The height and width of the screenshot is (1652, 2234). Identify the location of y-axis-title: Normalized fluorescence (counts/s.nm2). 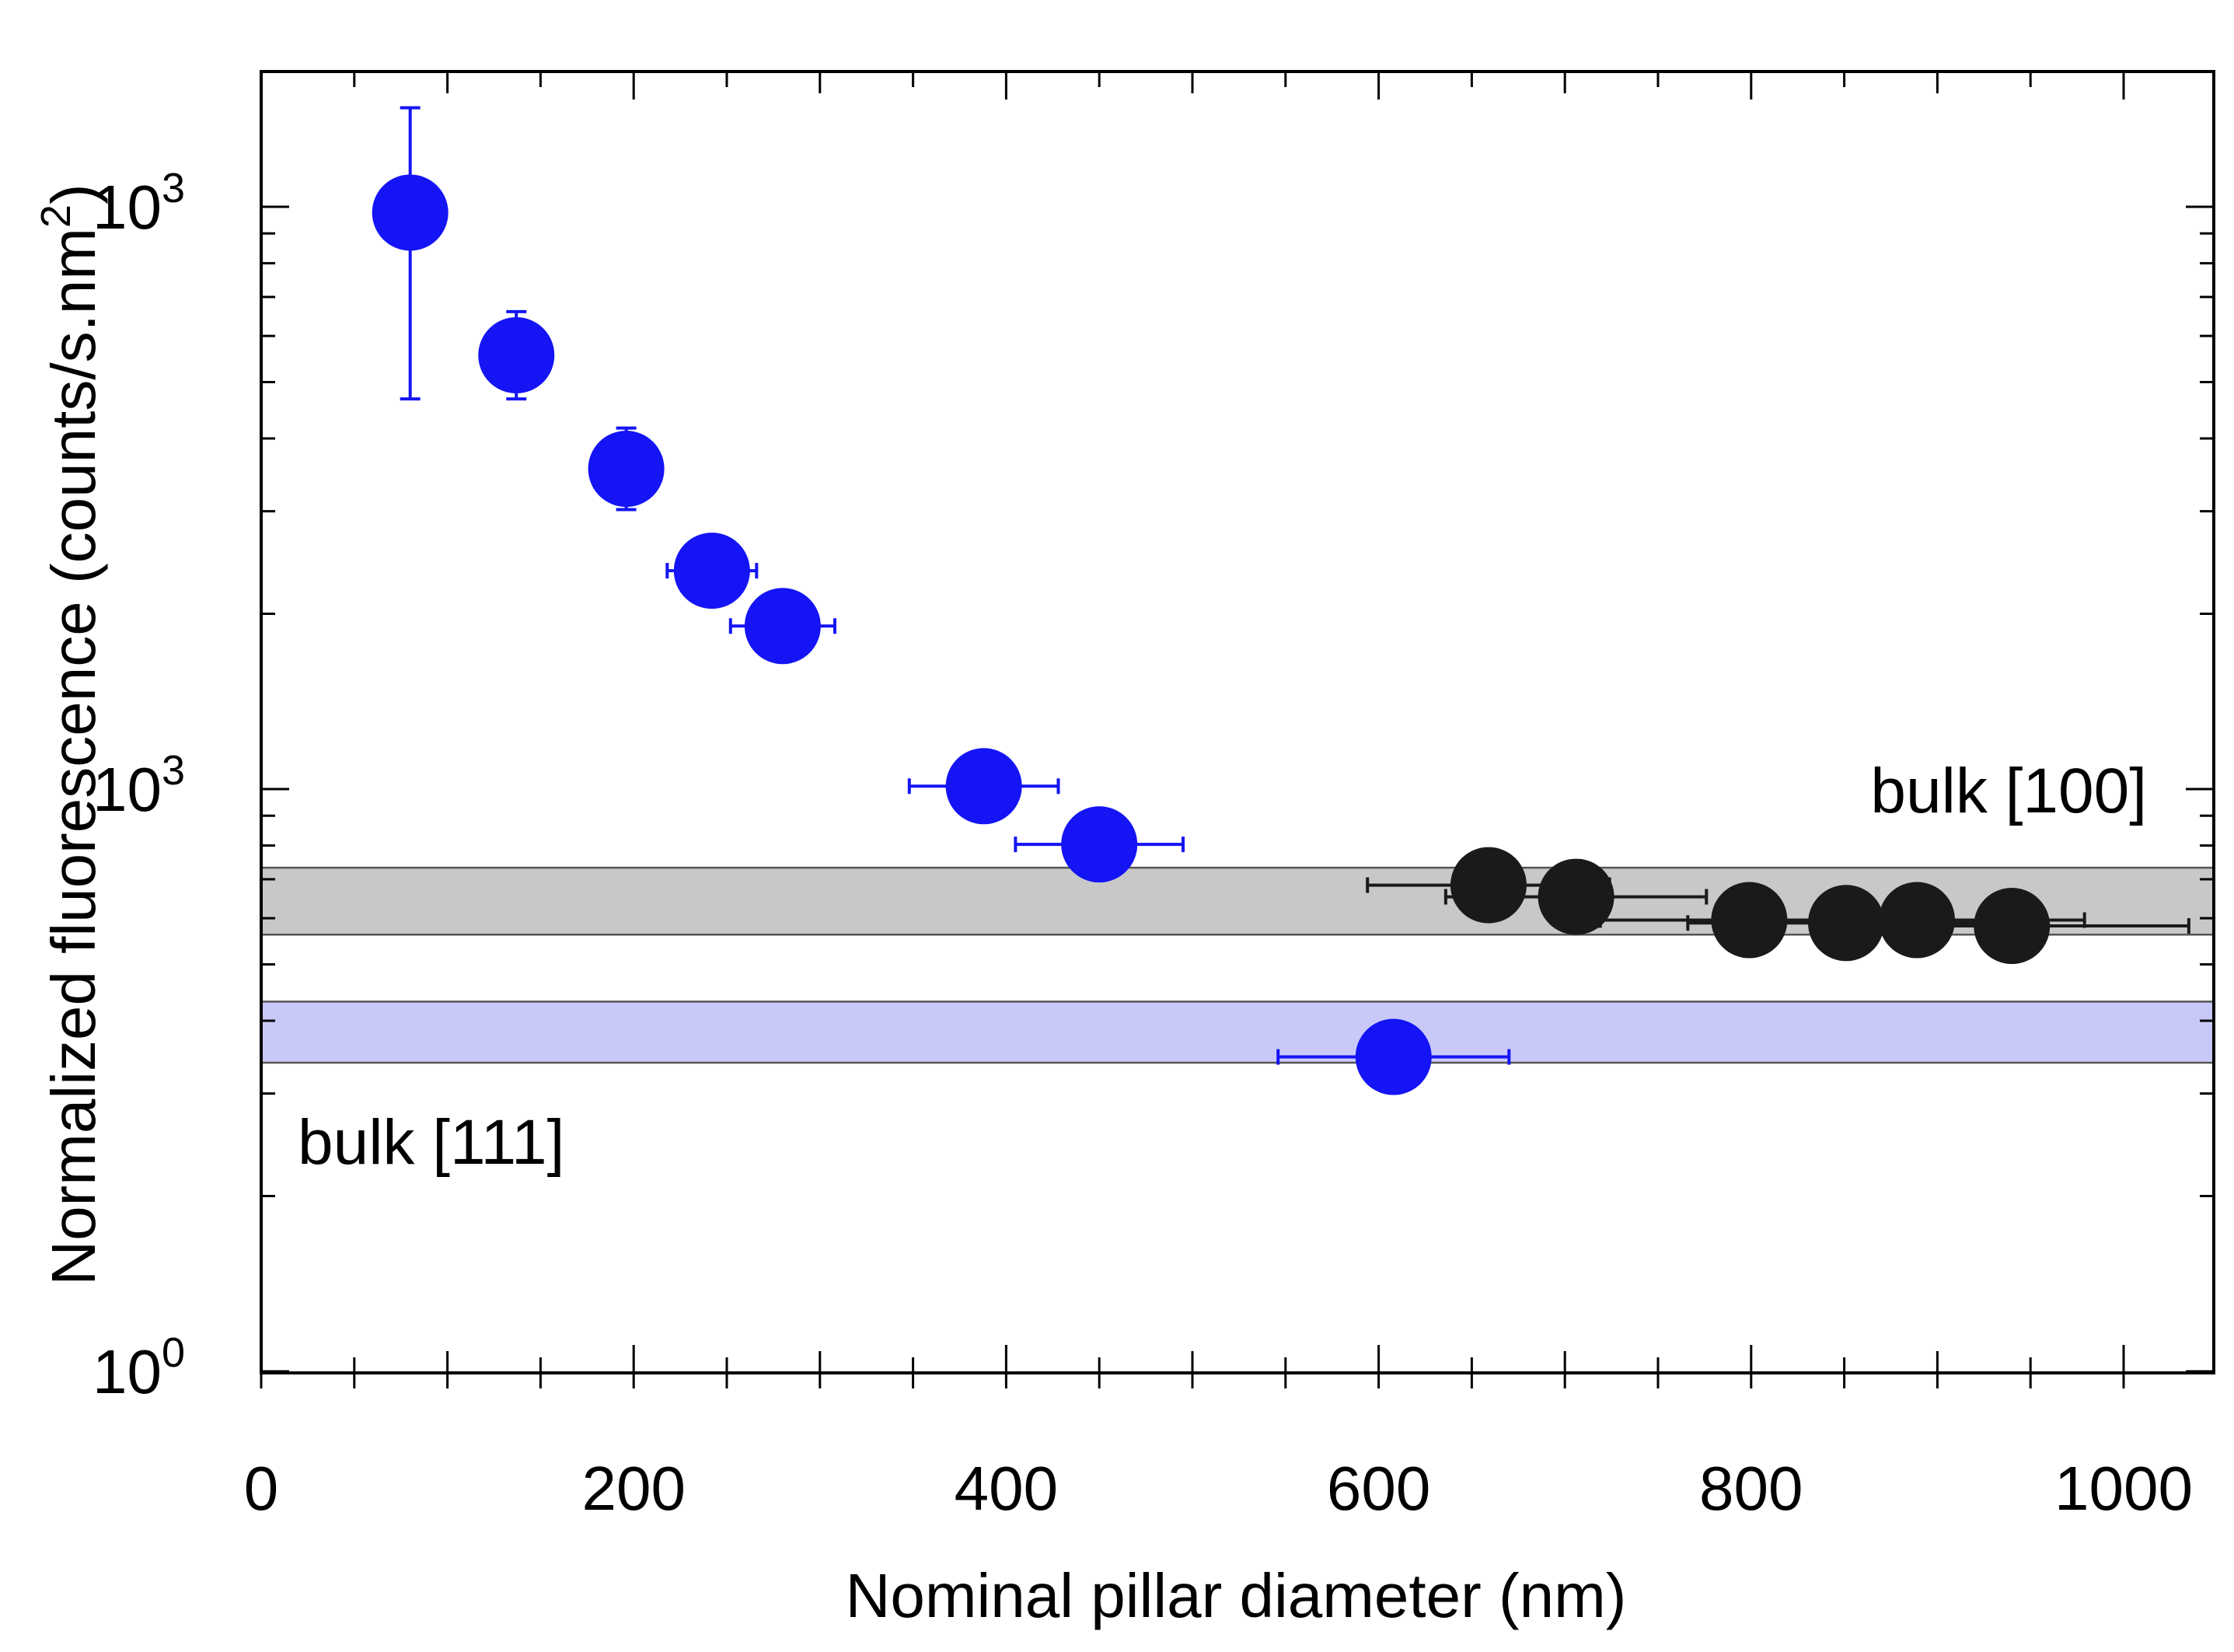
(70, 734).